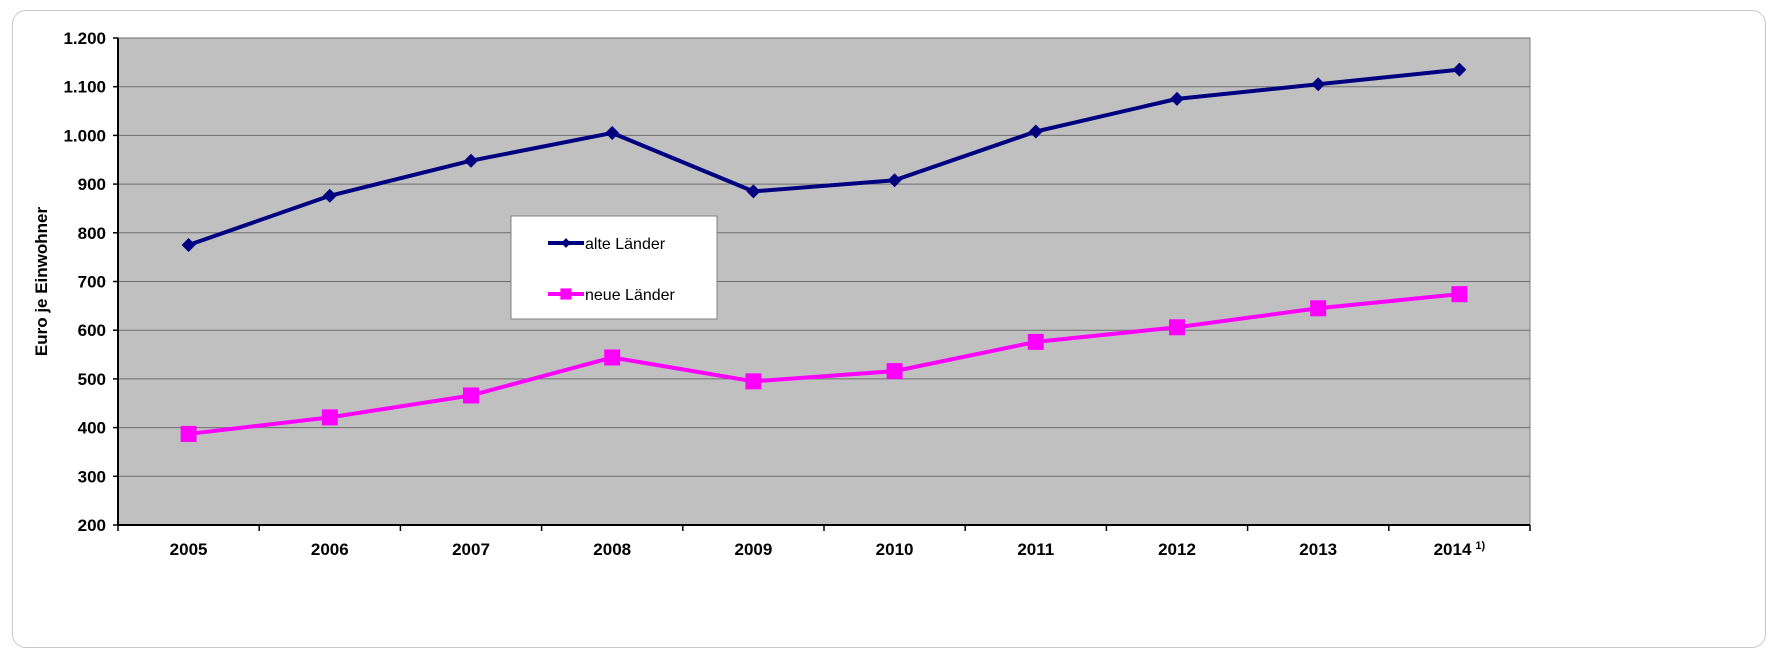  I want to click on y-axis-label: Euro je Einwohner, so click(41, 282).